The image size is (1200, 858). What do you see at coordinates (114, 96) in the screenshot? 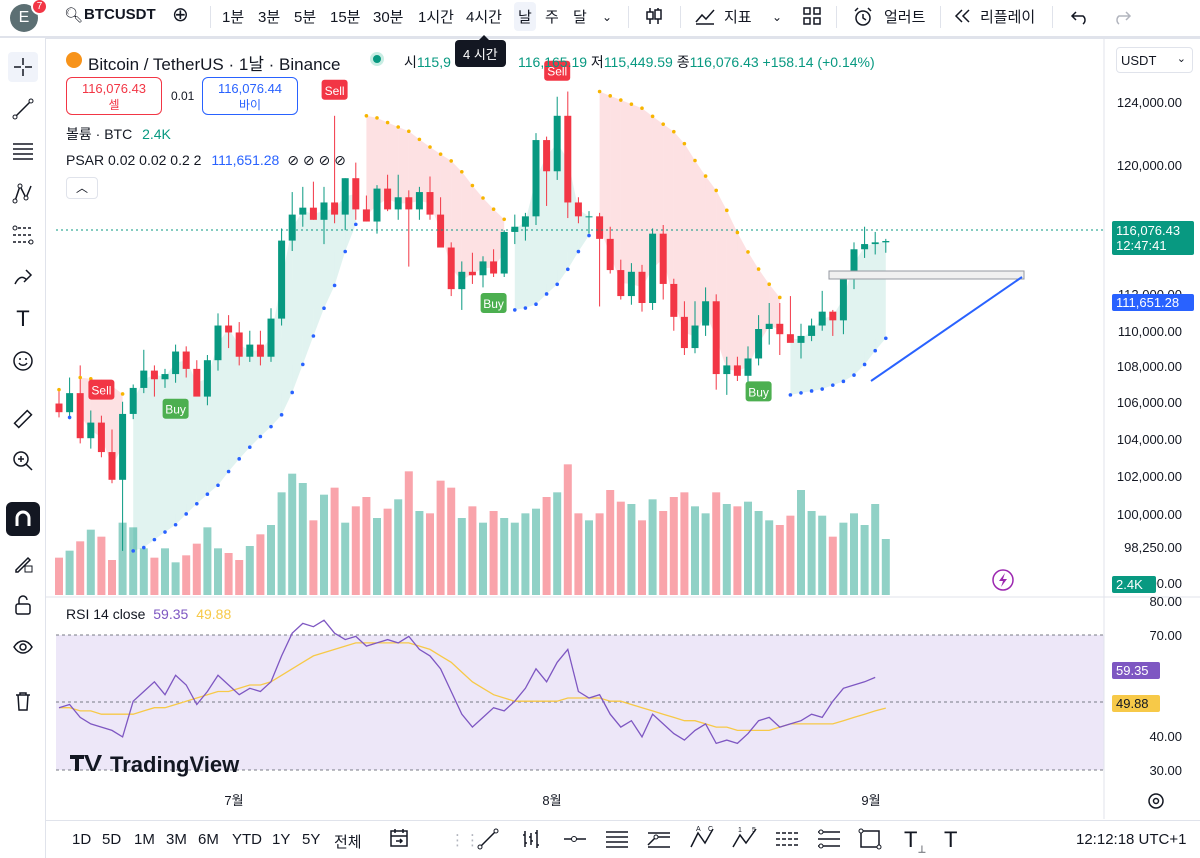
I see `sell-button: 116,076.43 셀` at bounding box center [114, 96].